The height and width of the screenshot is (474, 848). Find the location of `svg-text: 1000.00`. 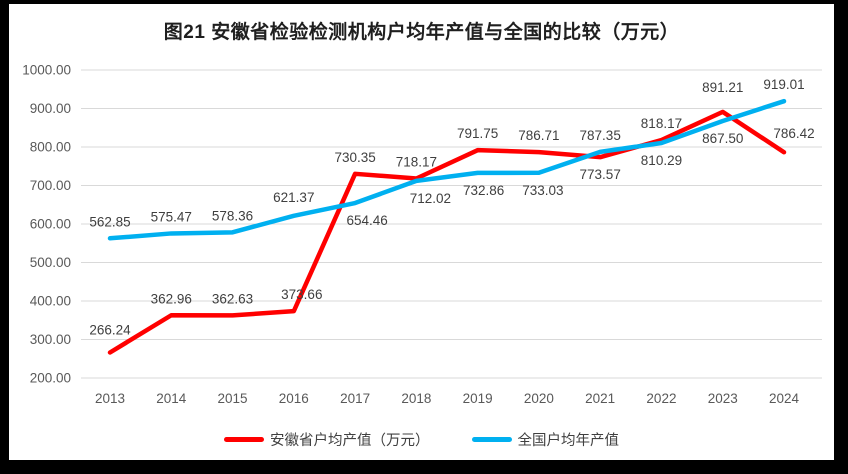

svg-text: 1000.00 is located at coordinates (46, 70).